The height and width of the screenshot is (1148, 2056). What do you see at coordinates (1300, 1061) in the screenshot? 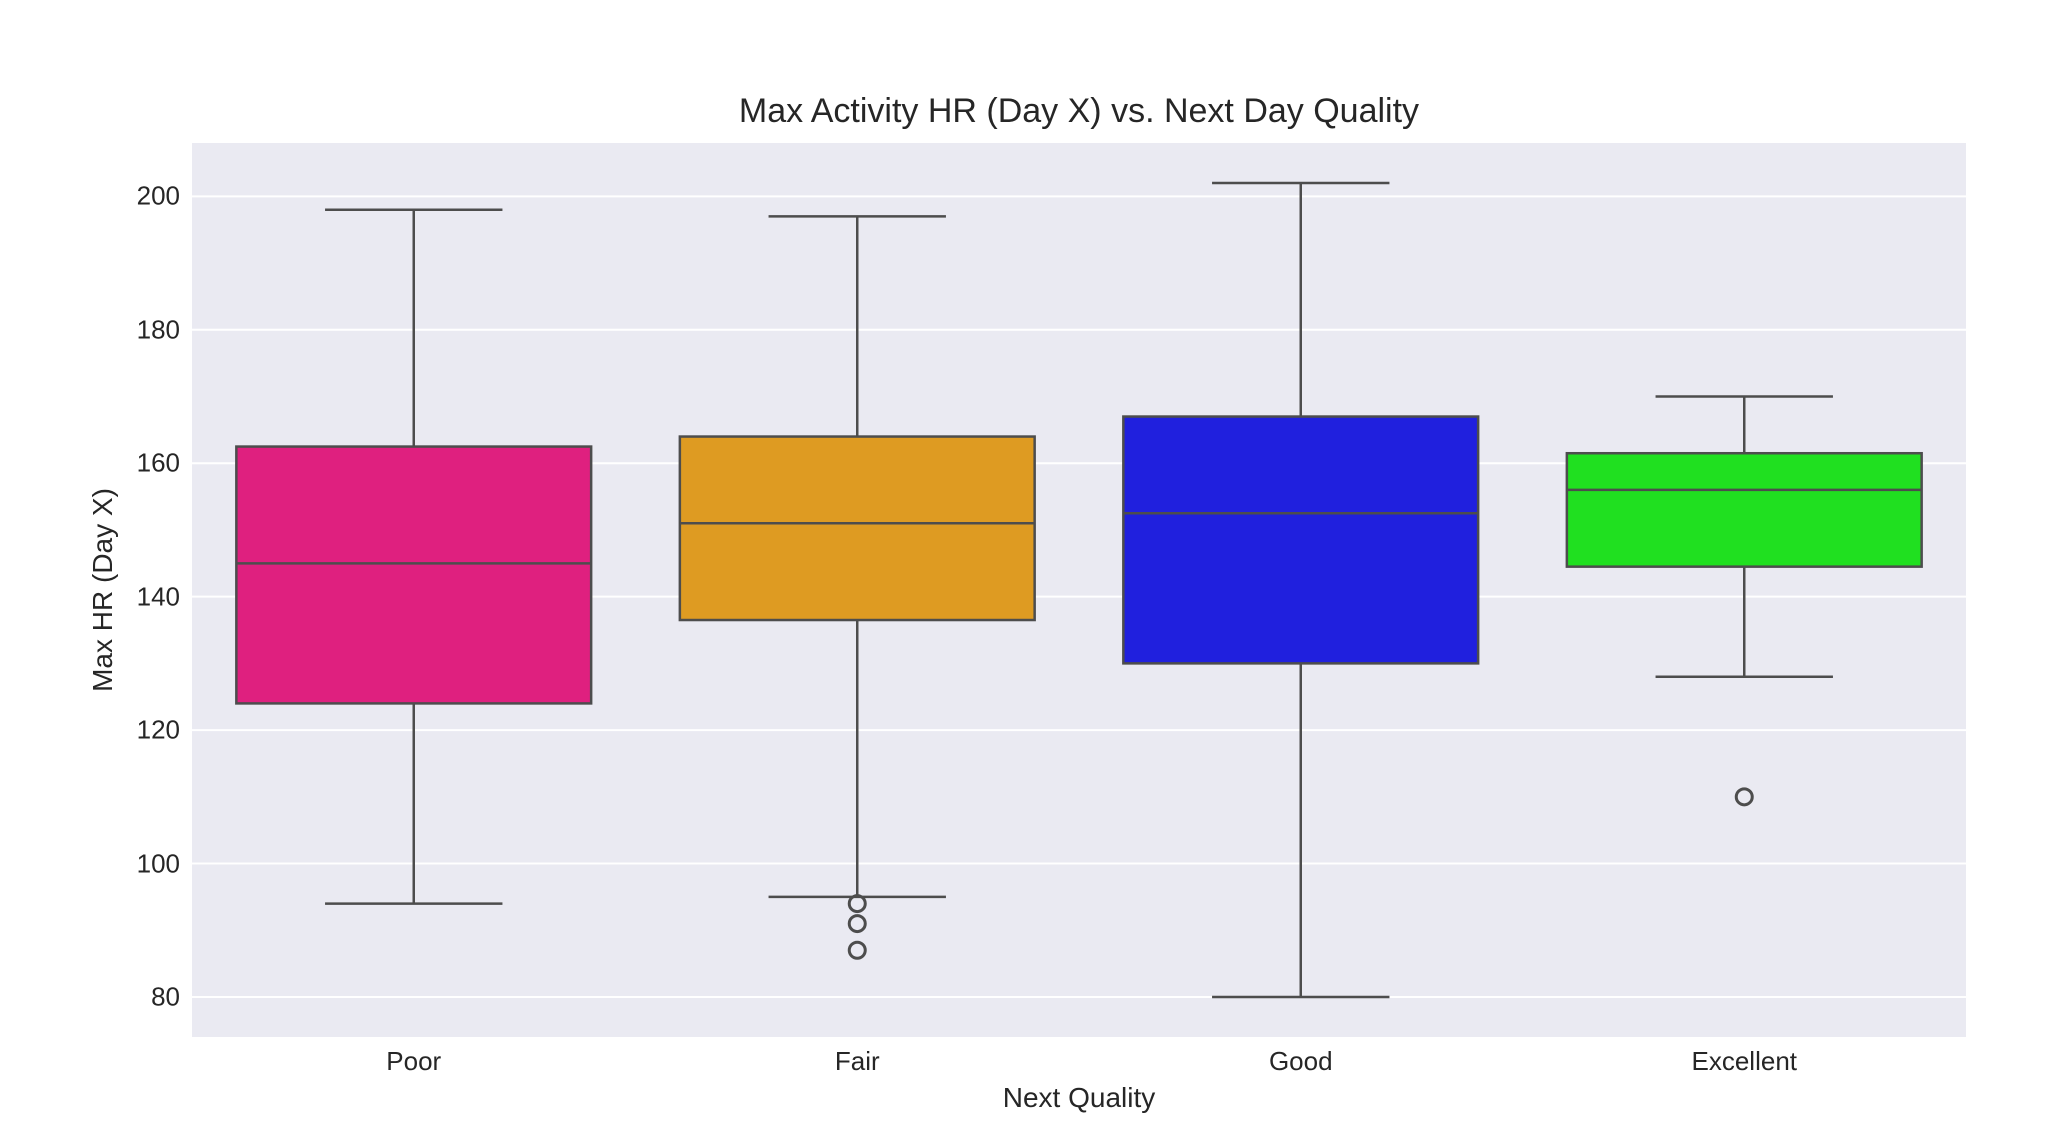
I see `x-tick-label: Good` at bounding box center [1300, 1061].